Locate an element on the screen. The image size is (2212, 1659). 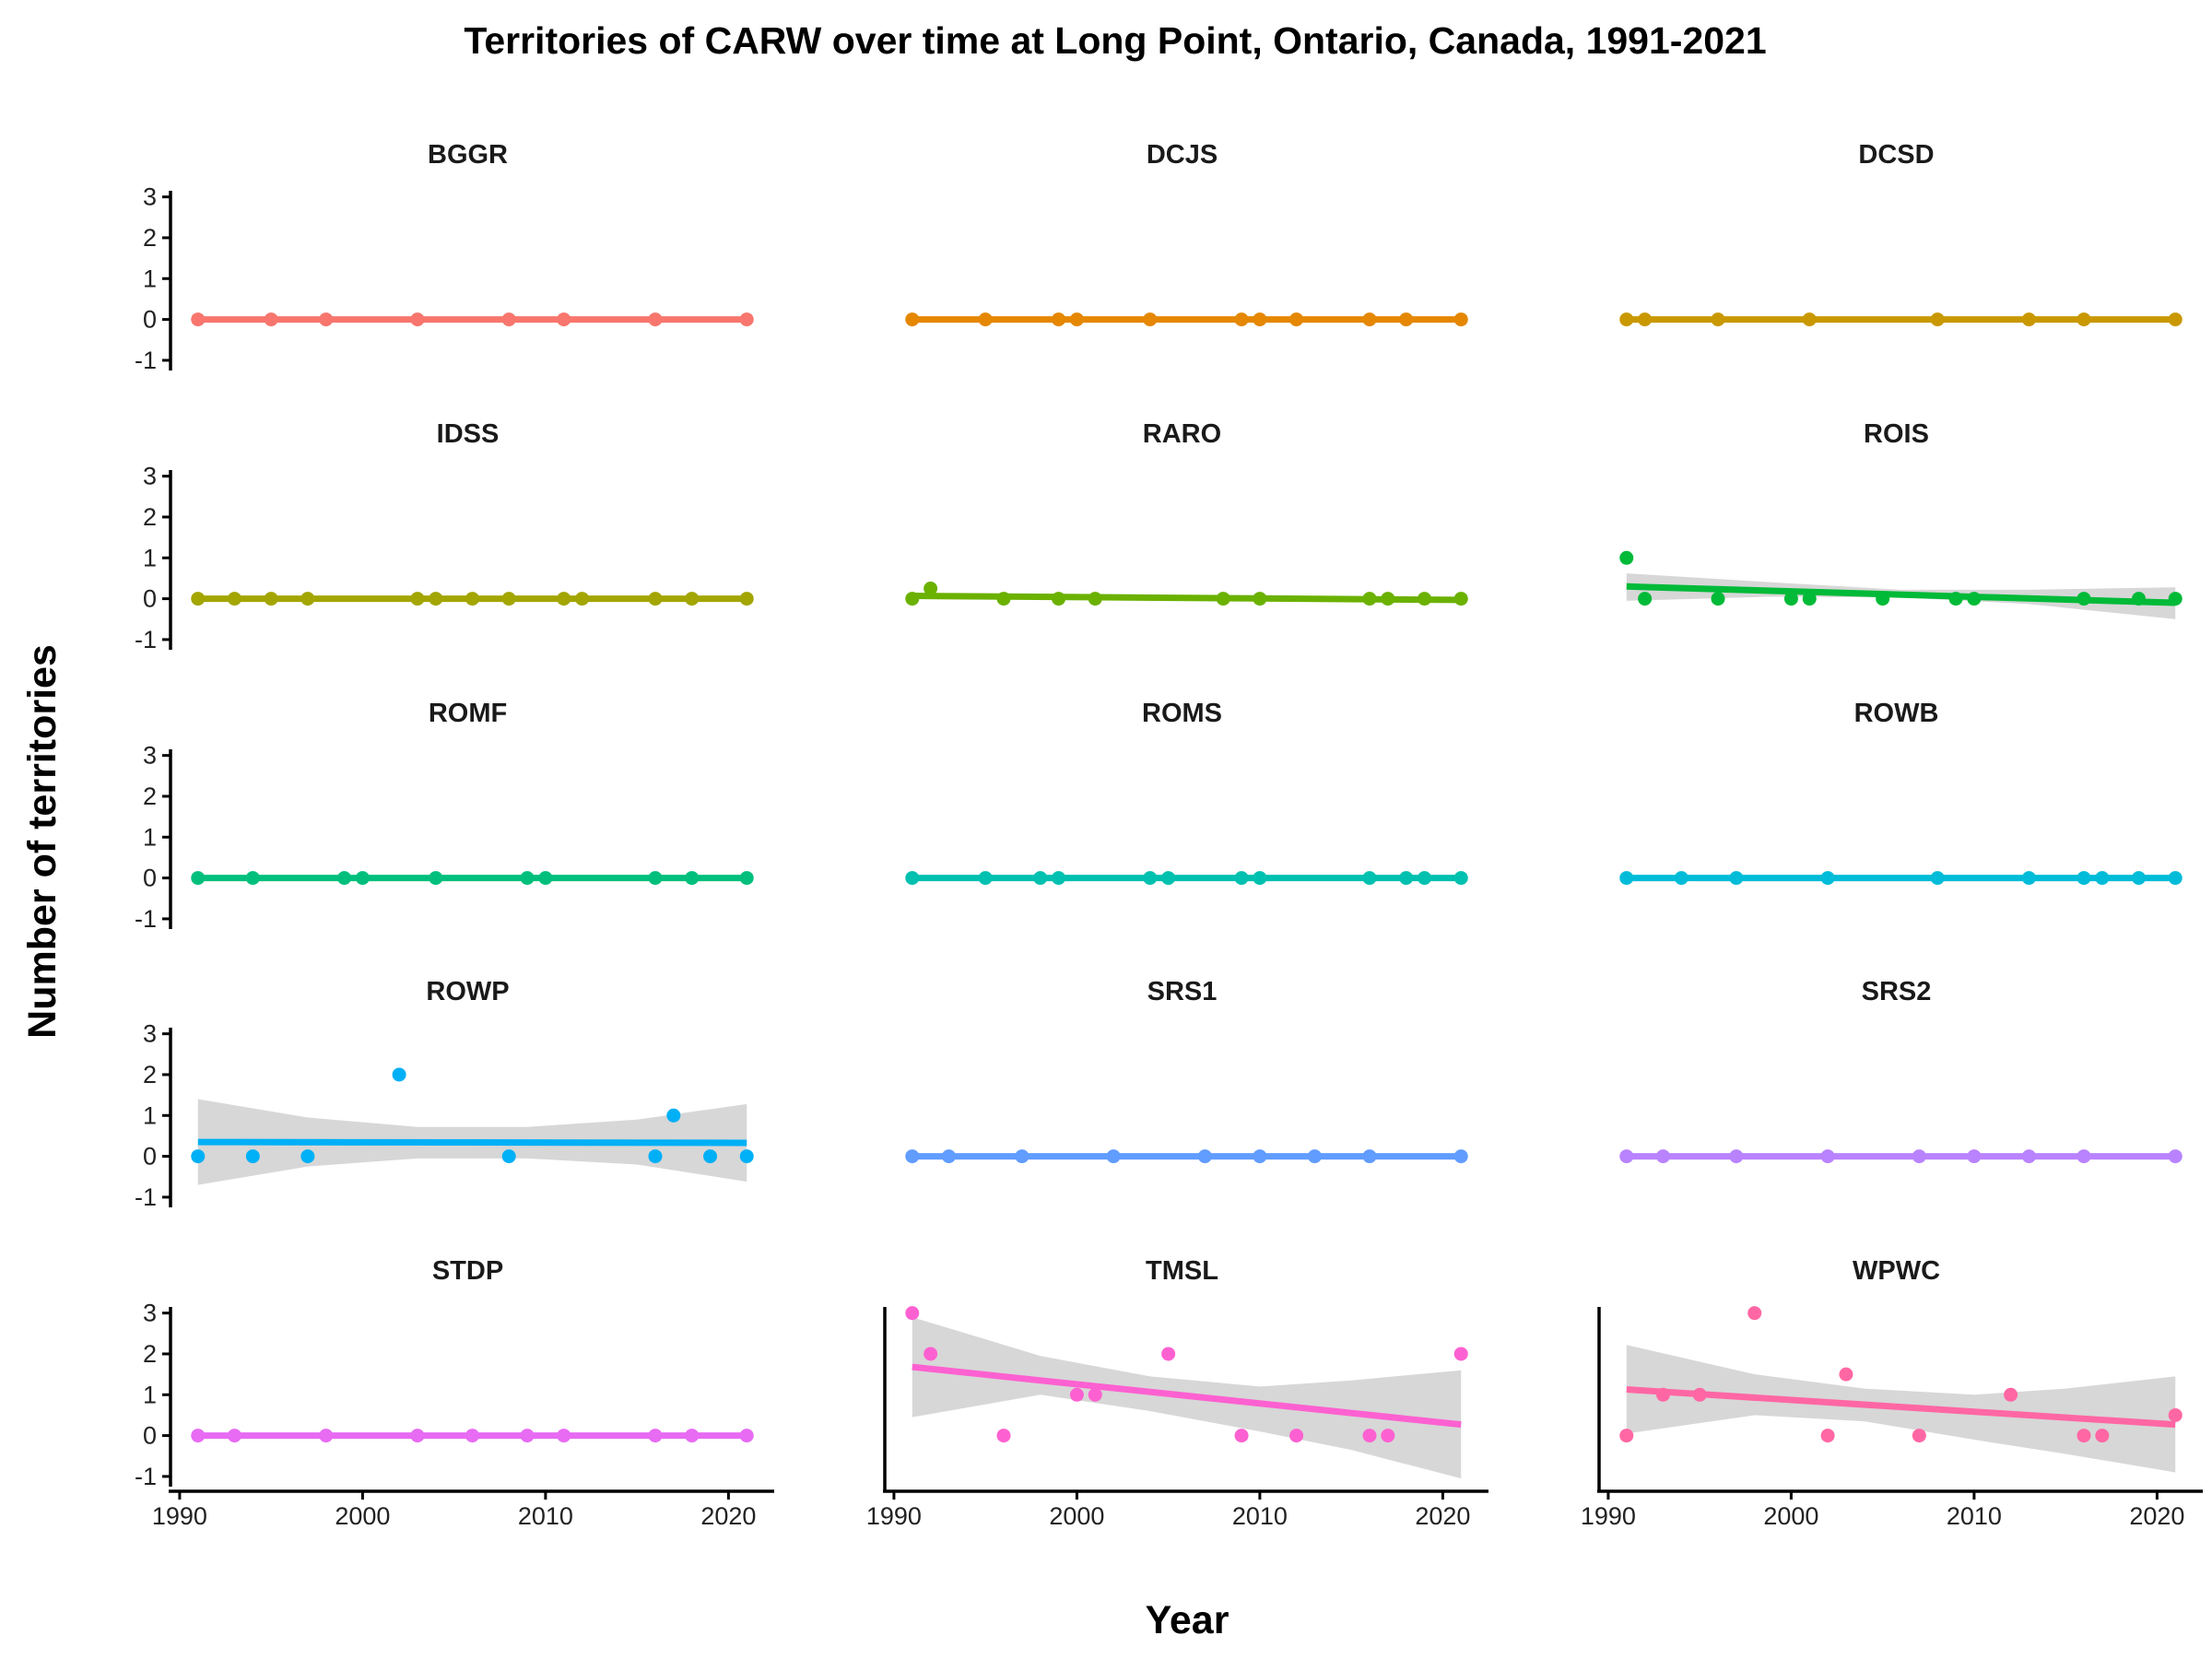
panel-raro: RARO is located at coordinates (1186, 512).